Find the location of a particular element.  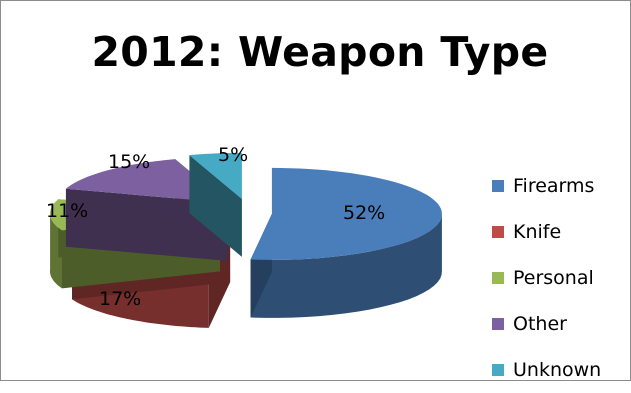

legend-item-knife: Knife is located at coordinates (546, 232).